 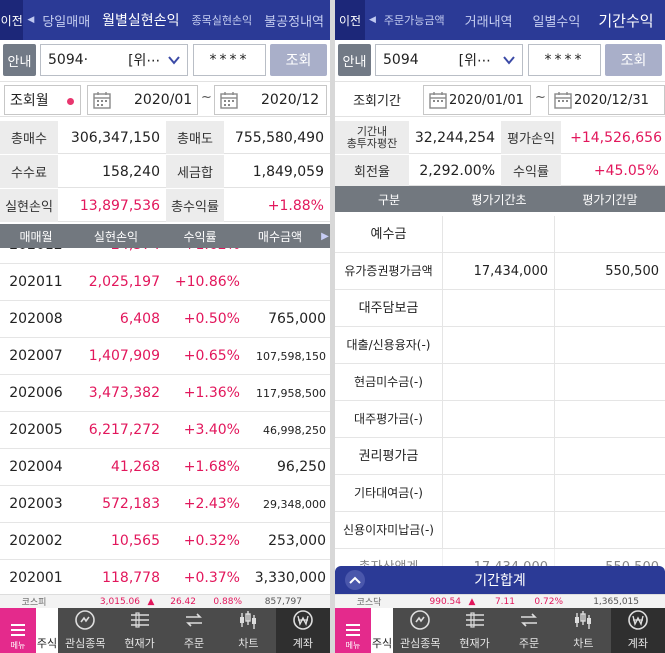 I want to click on account-select: 5094· [위⋯, so click(x=114, y=60).